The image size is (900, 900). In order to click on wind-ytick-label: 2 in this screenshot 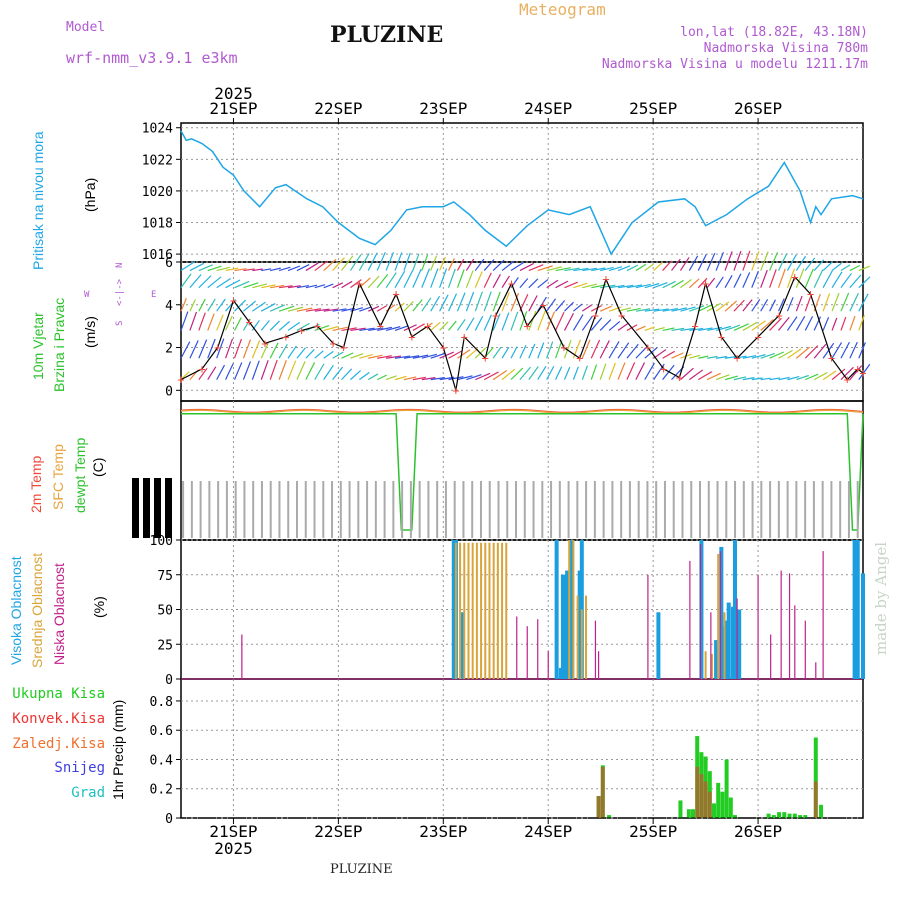, I will do `click(169, 349)`.